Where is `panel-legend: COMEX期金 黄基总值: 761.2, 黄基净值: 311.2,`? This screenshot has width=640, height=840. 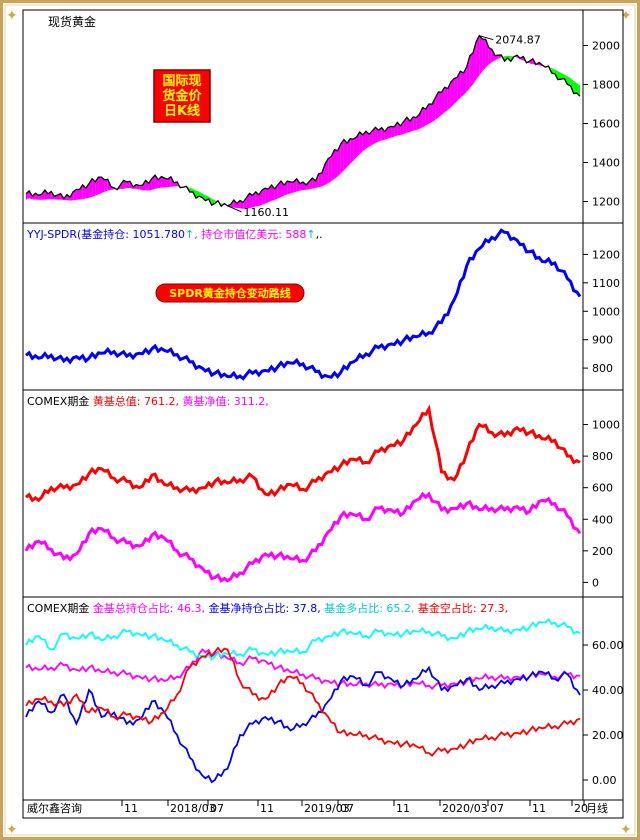 panel-legend: COMEX期金 黄基总值: 761.2, 黄基净值: 311.2, is located at coordinates (148, 401).